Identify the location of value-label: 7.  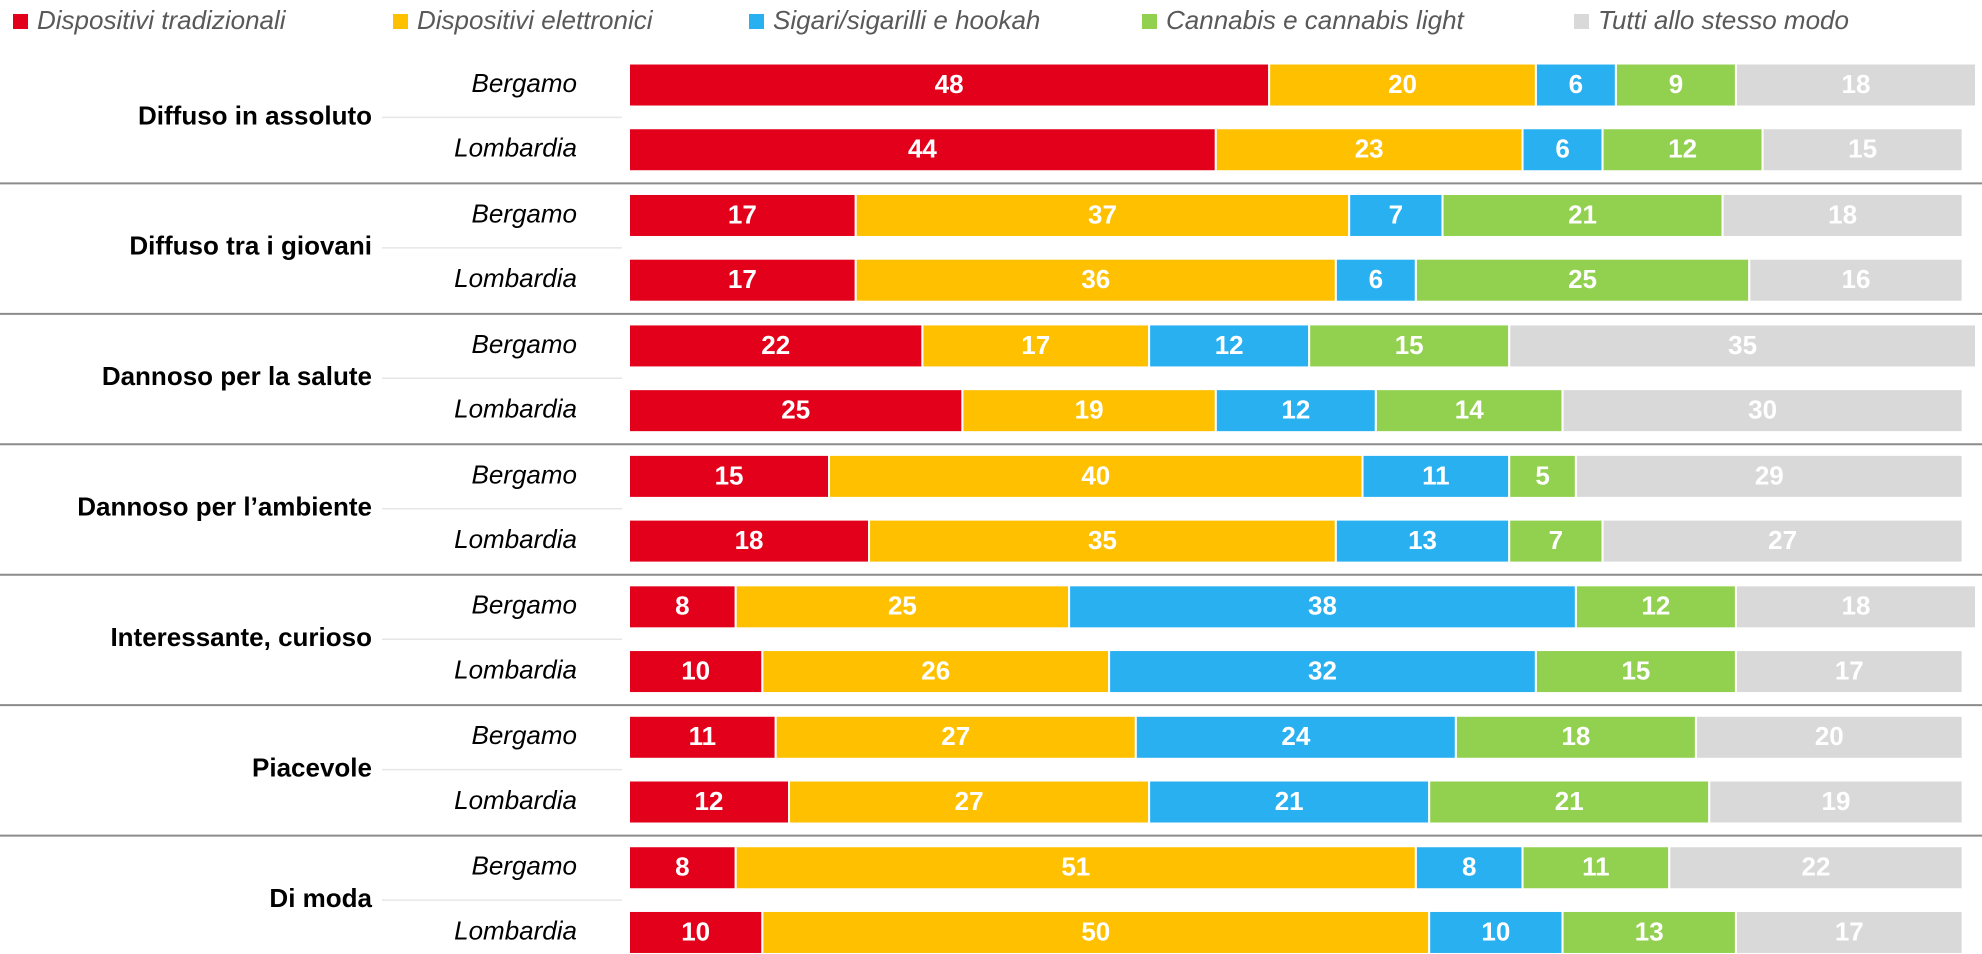
(1396, 214).